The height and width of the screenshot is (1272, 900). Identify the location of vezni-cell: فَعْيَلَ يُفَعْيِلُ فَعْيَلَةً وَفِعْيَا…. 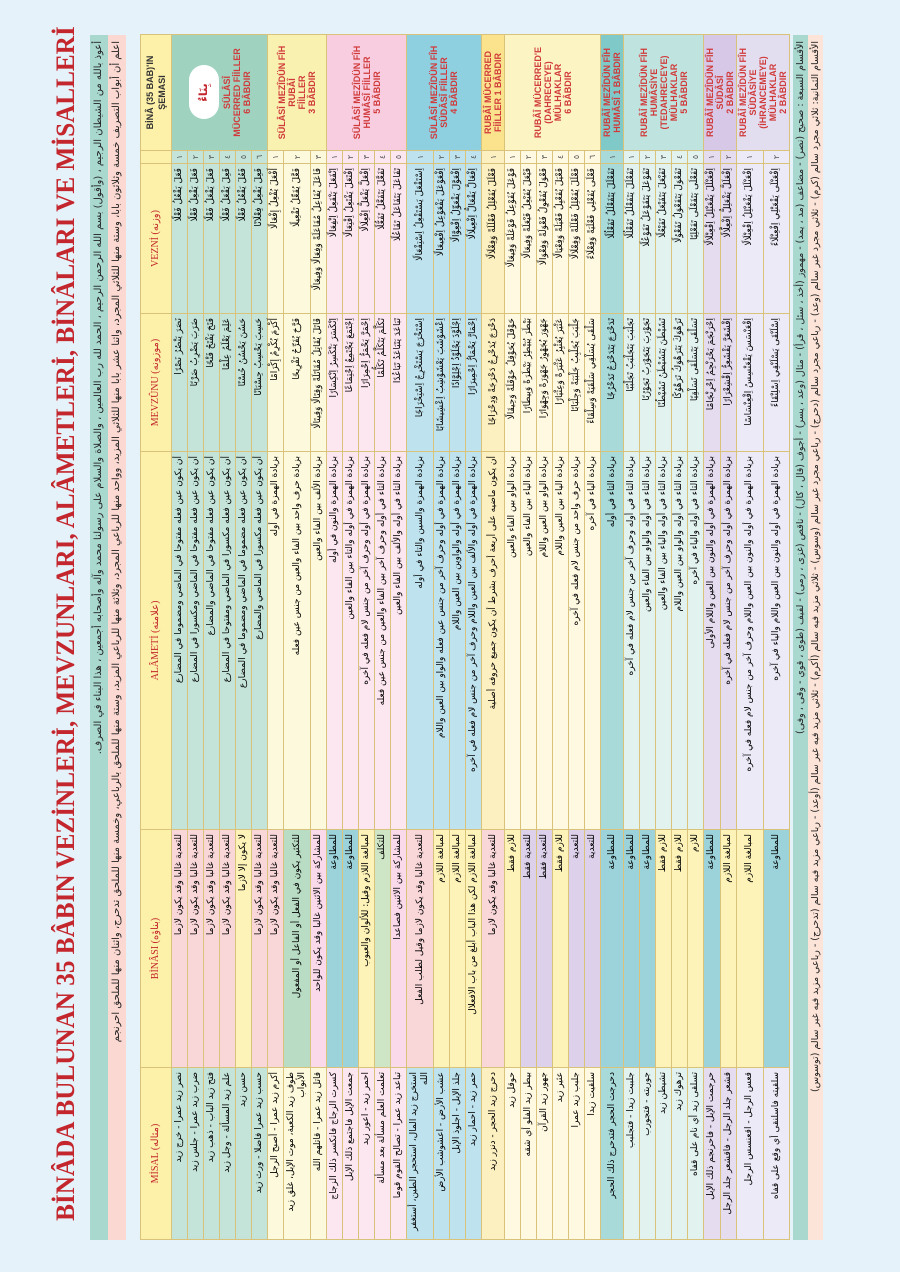
(560, 238).